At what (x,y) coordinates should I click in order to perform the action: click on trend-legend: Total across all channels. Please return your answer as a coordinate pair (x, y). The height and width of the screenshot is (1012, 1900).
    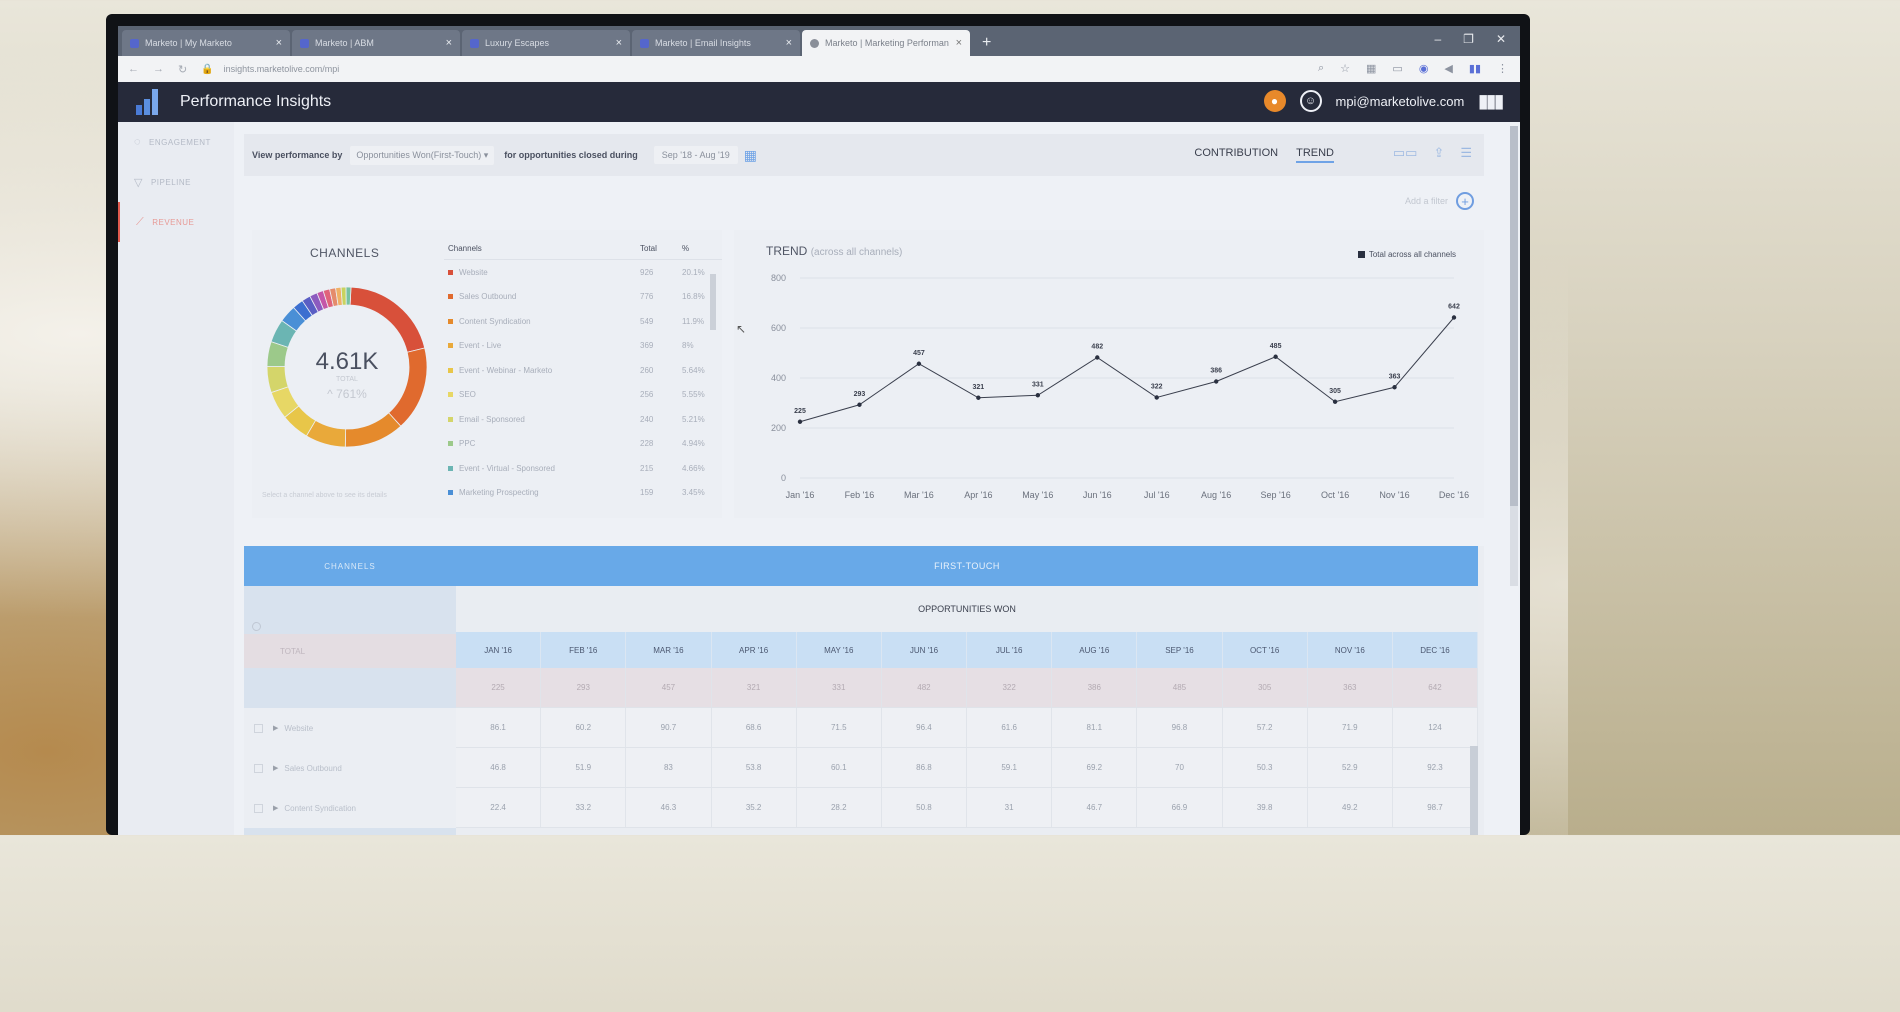
    Looking at the image, I should click on (1406, 254).